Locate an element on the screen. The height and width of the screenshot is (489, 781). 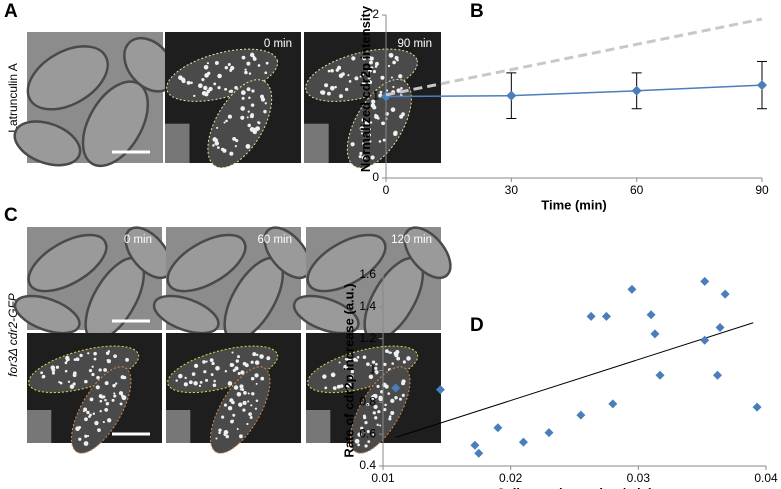
cell-outline is located at coordinates (240, 124).